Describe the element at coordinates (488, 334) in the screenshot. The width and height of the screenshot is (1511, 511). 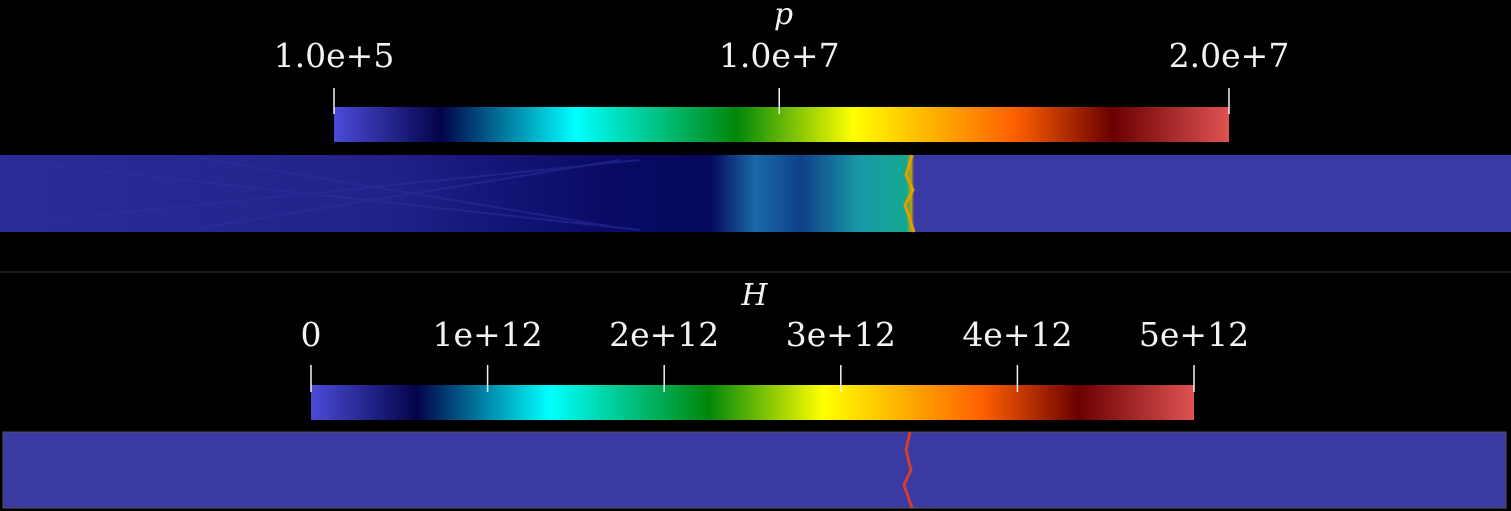
I see `tick-label: 1e+12` at that location.